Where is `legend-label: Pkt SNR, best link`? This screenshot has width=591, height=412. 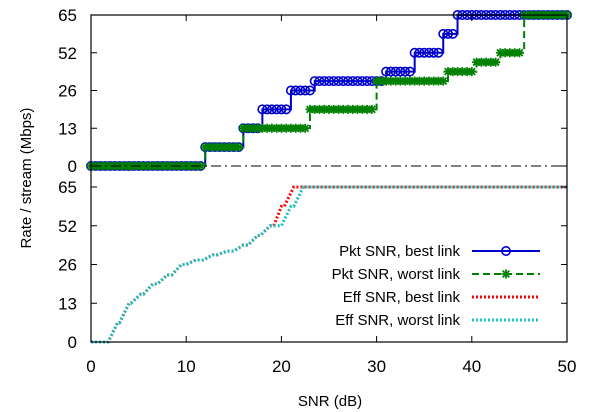 legend-label: Pkt SNR, best link is located at coordinates (399, 251).